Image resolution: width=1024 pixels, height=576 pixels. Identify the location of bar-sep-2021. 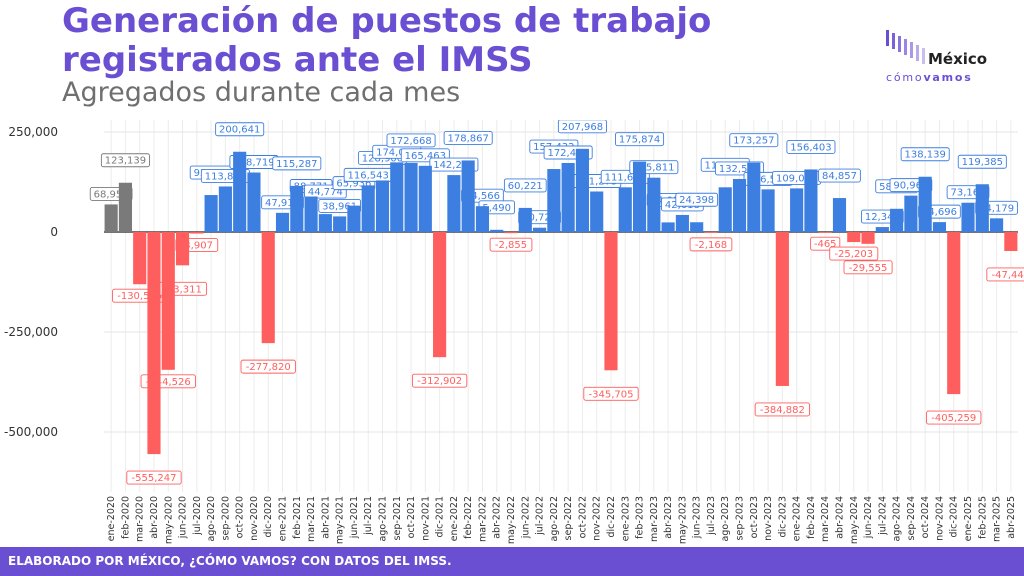
(397, 197).